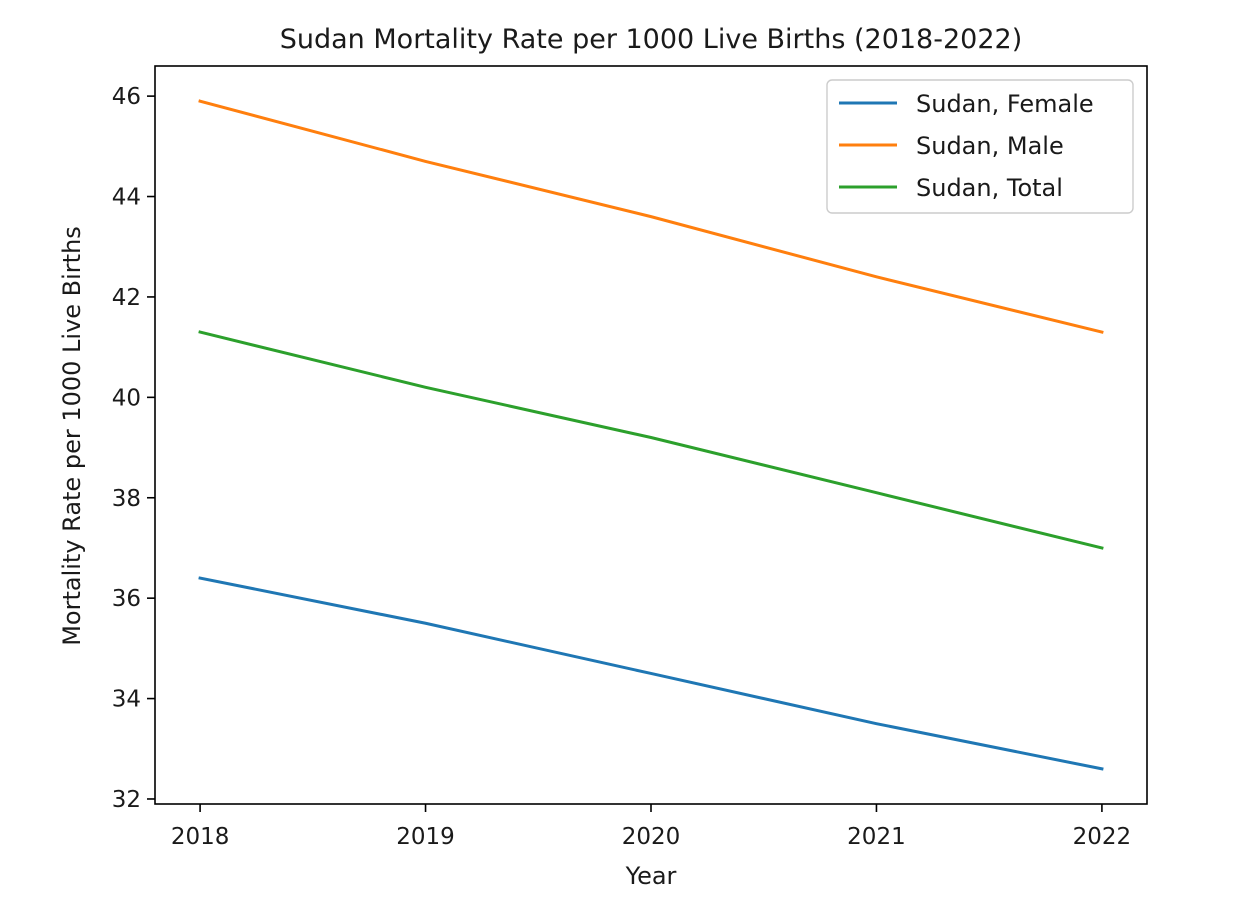  What do you see at coordinates (990, 146) in the screenshot?
I see `legend-label-1: Sudan, Male` at bounding box center [990, 146].